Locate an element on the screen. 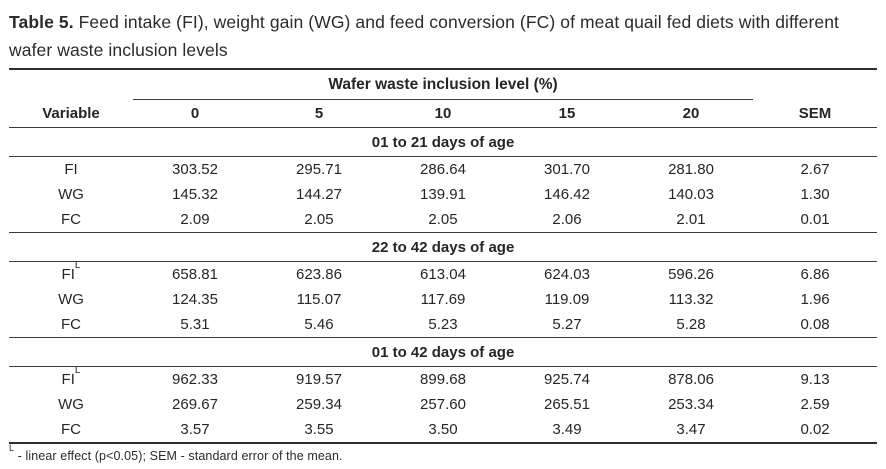  column-header: 0 is located at coordinates (195, 113).